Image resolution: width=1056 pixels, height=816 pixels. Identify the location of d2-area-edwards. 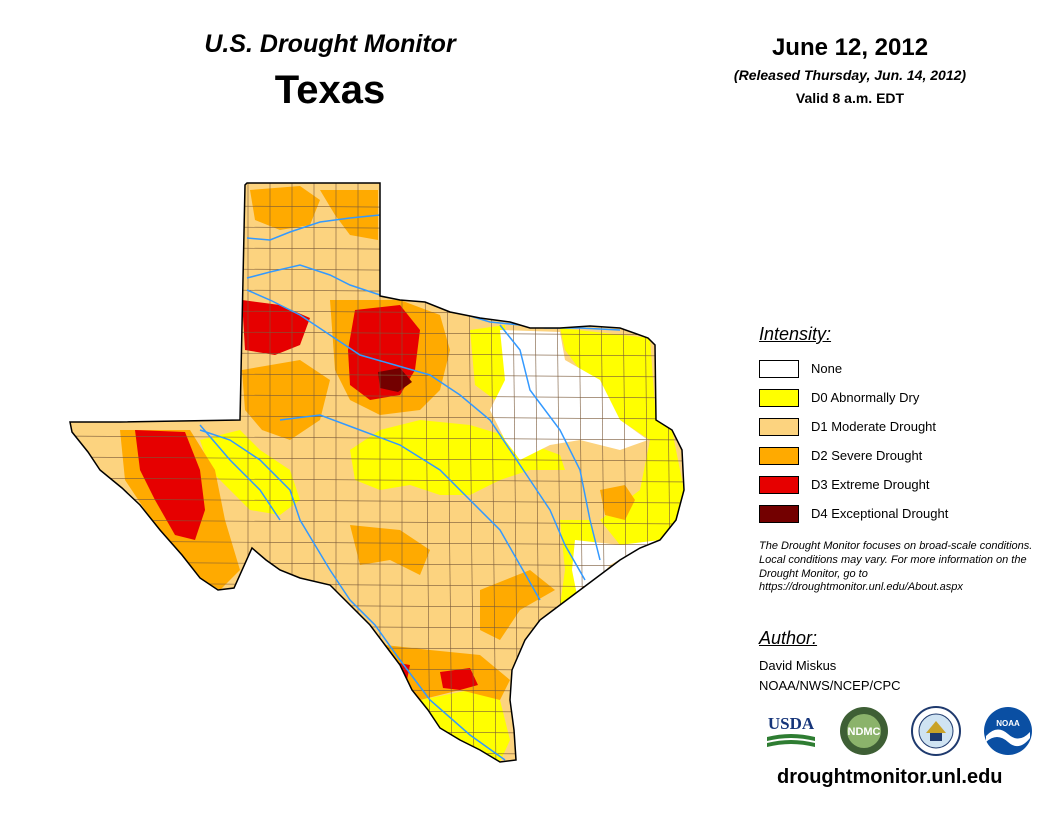
(390, 550).